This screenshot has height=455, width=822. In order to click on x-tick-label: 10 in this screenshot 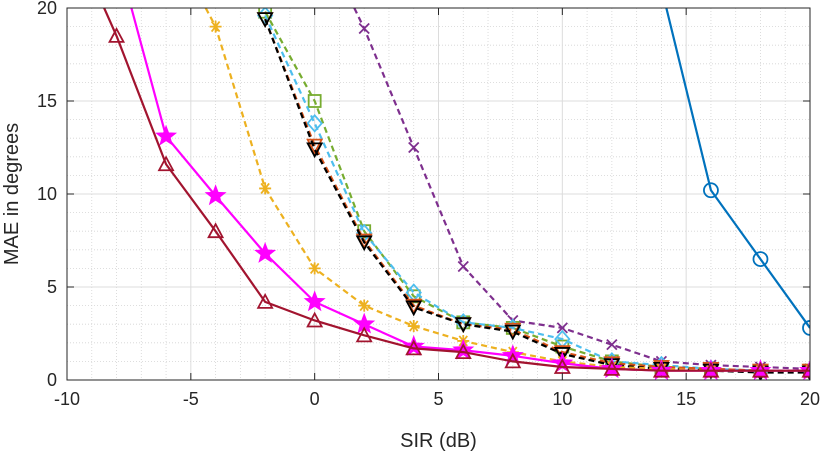, I will do `click(562, 399)`.